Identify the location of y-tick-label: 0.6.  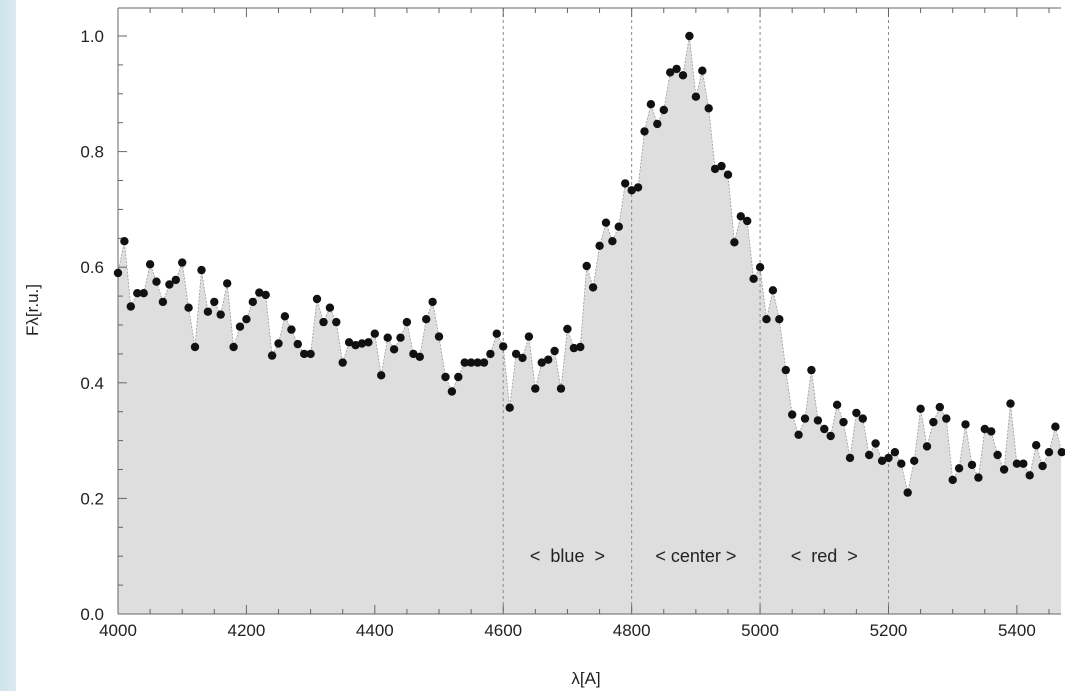
(92, 267).